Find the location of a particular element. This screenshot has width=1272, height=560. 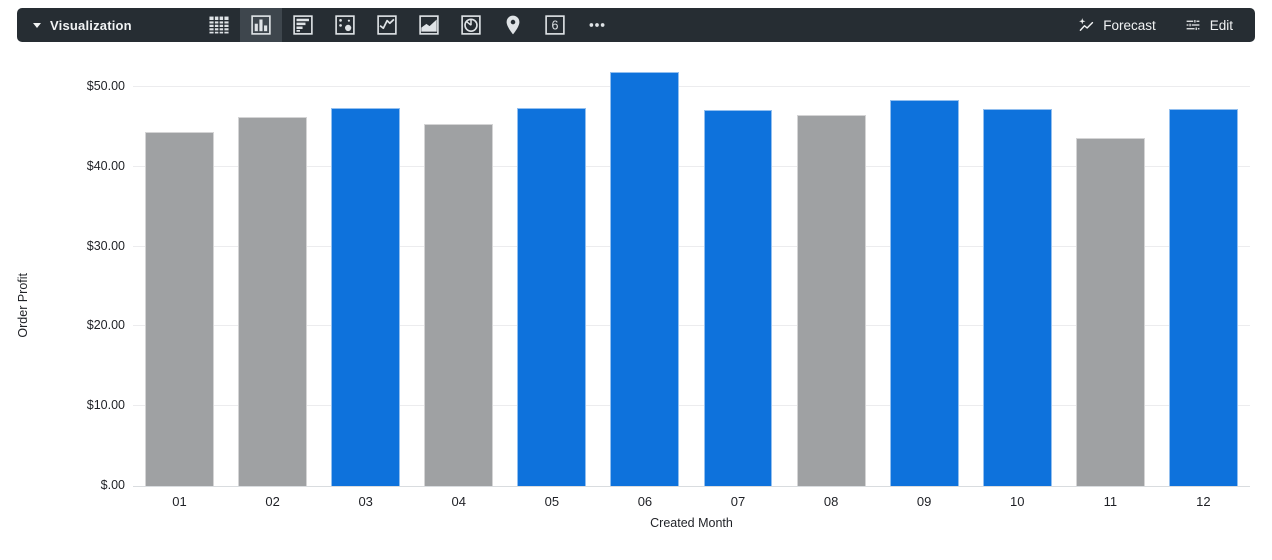

x-axis-tick-label: 10 is located at coordinates (1017, 501).